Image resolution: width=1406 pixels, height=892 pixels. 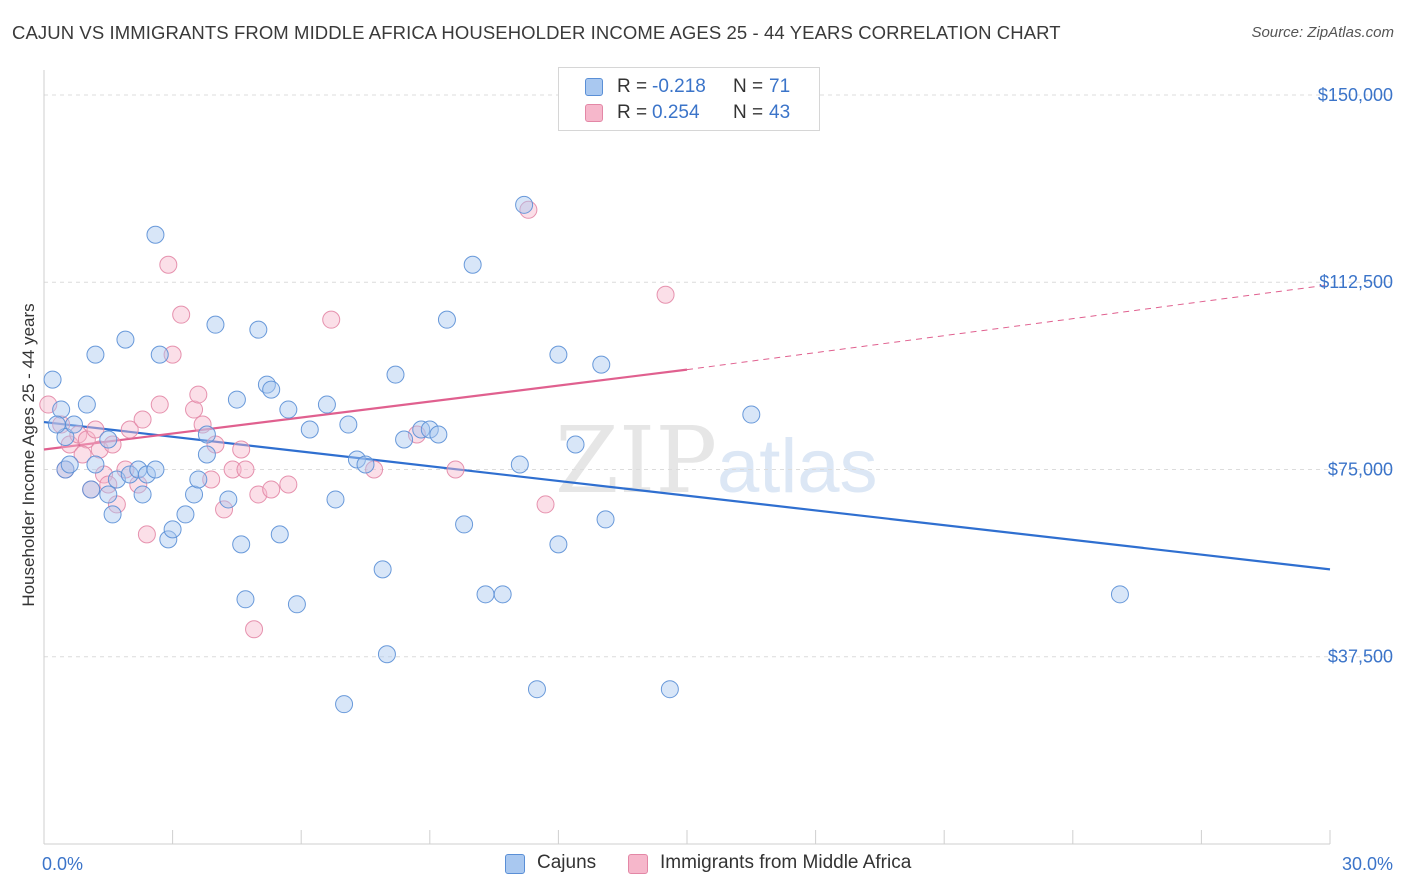 I want to click on y-tick-label: $150,000, so click(x=1355, y=95).